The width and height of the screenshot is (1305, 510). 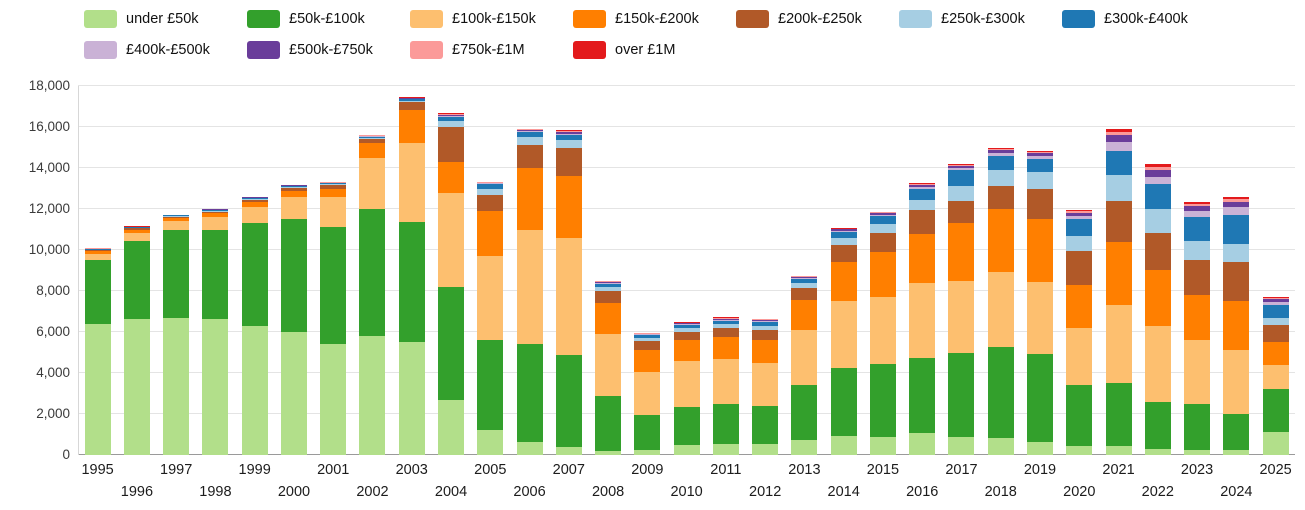 What do you see at coordinates (491, 19) in the screenshot?
I see `legend-item: £100k-£150k` at bounding box center [491, 19].